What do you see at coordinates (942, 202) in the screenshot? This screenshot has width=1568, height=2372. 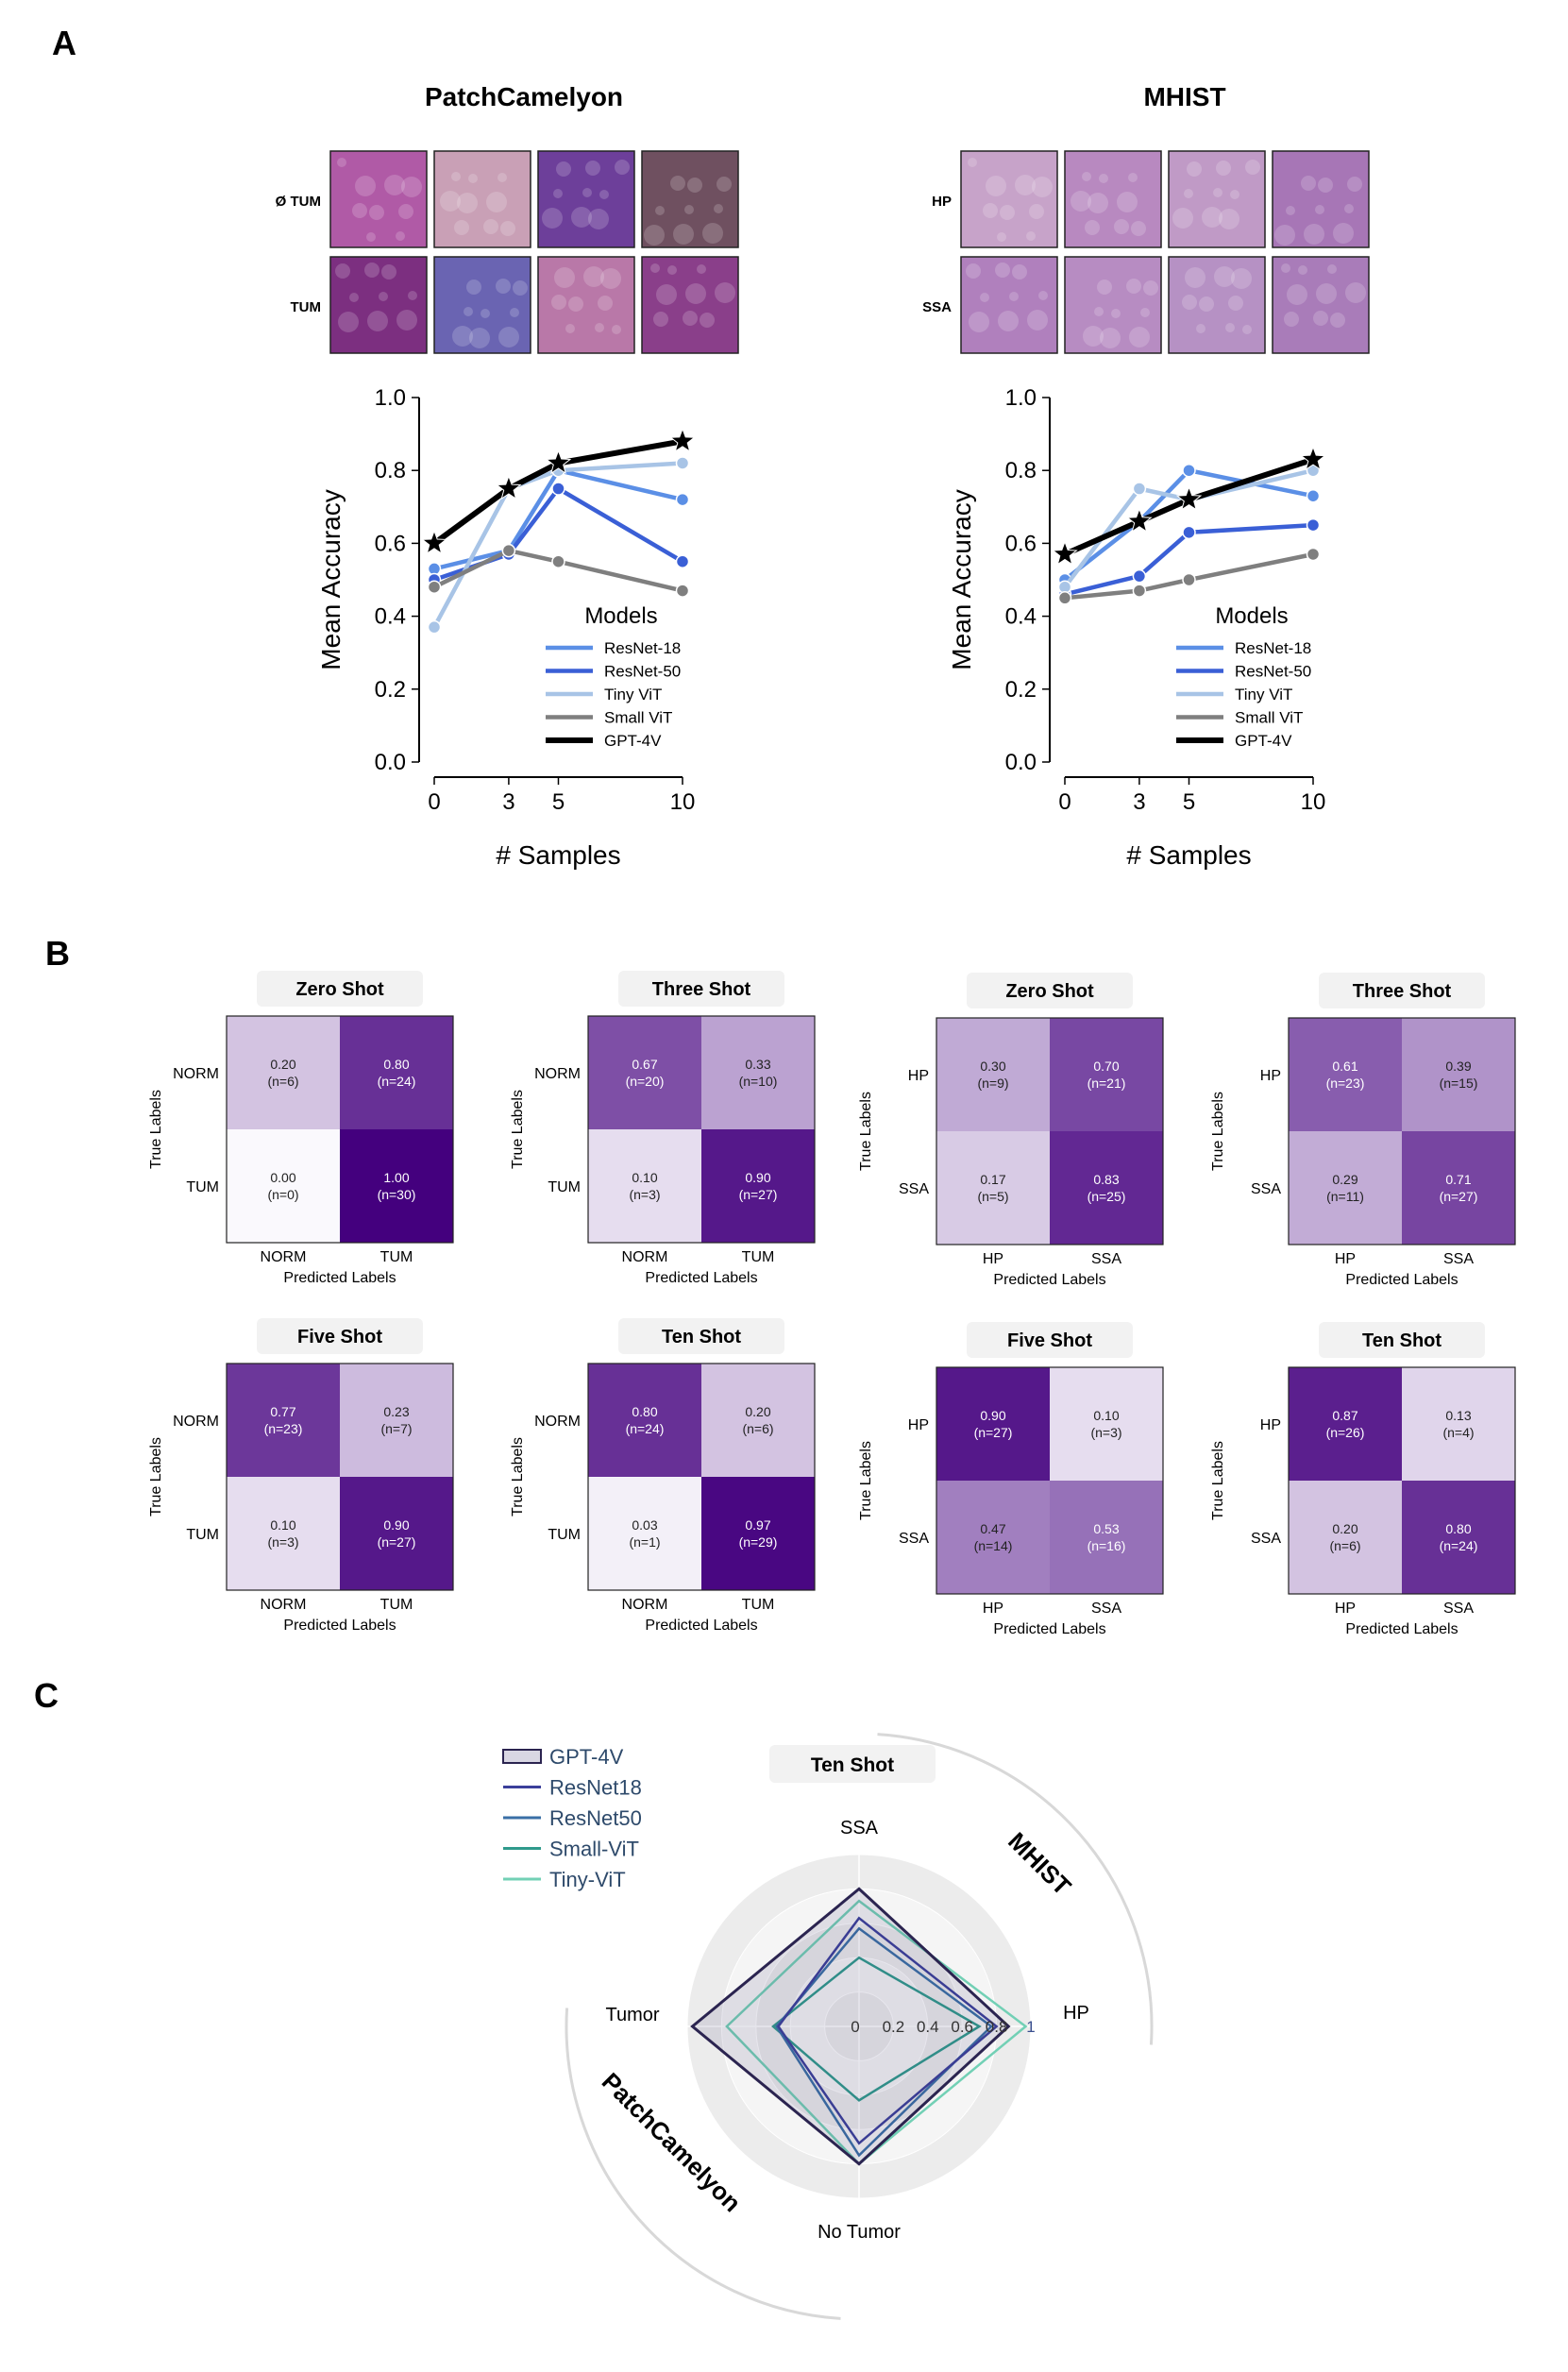 I see `mhist-row-label: HP` at bounding box center [942, 202].